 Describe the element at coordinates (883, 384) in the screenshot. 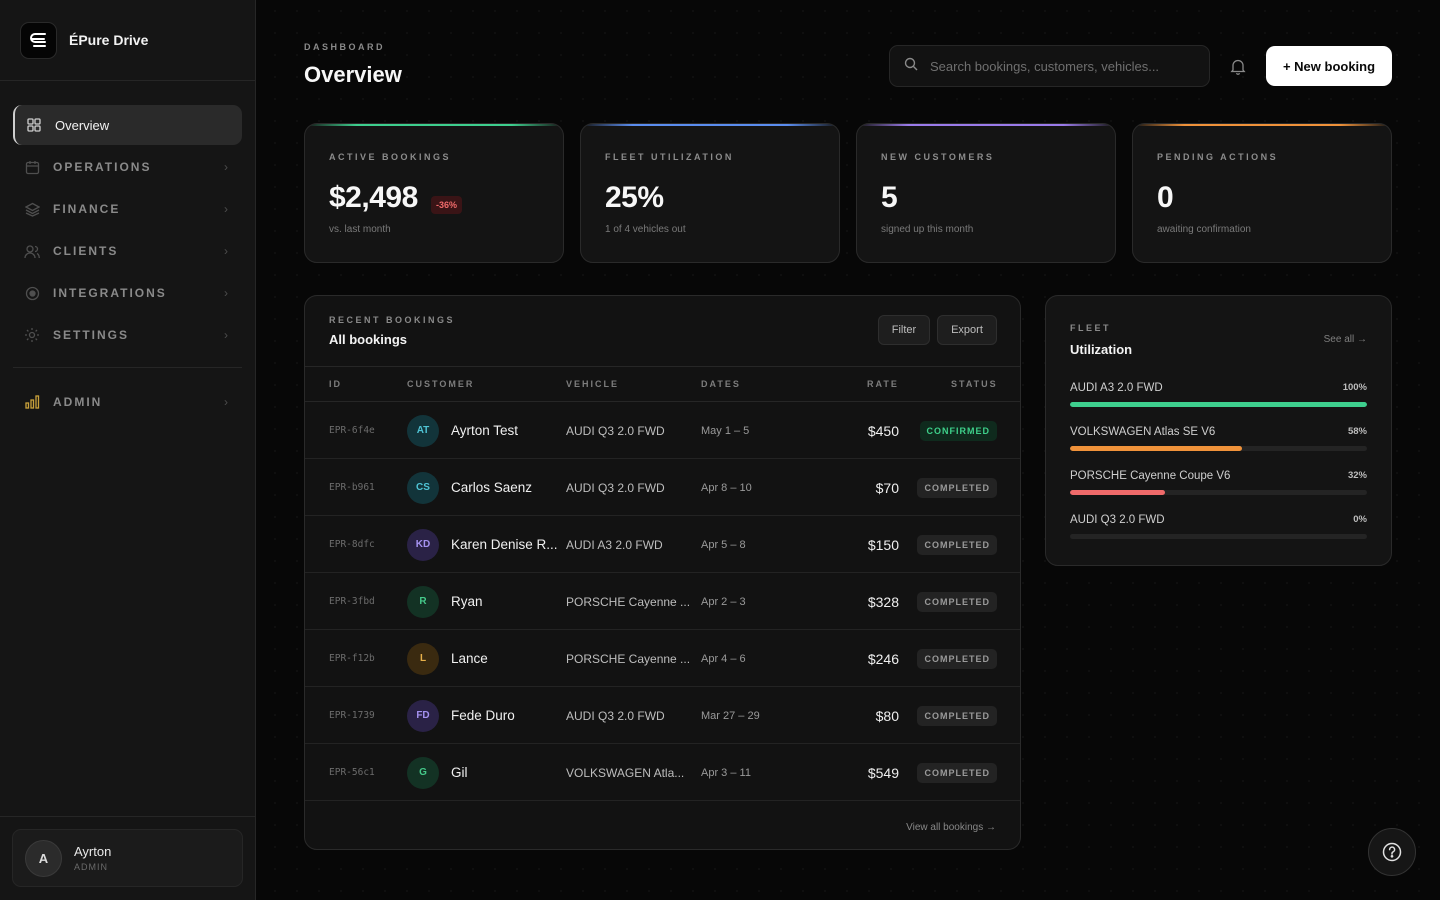

I see `column-header-rate: RATE` at that location.